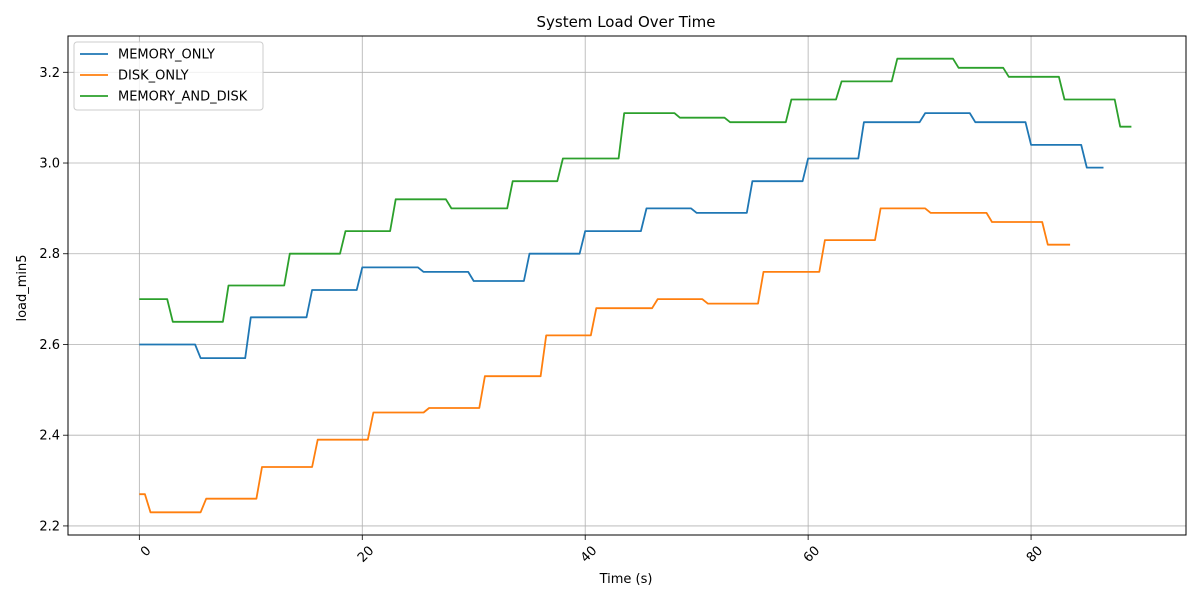 The height and width of the screenshot is (600, 1200). I want to click on legend-label: DISK_ONLY, so click(153, 76).